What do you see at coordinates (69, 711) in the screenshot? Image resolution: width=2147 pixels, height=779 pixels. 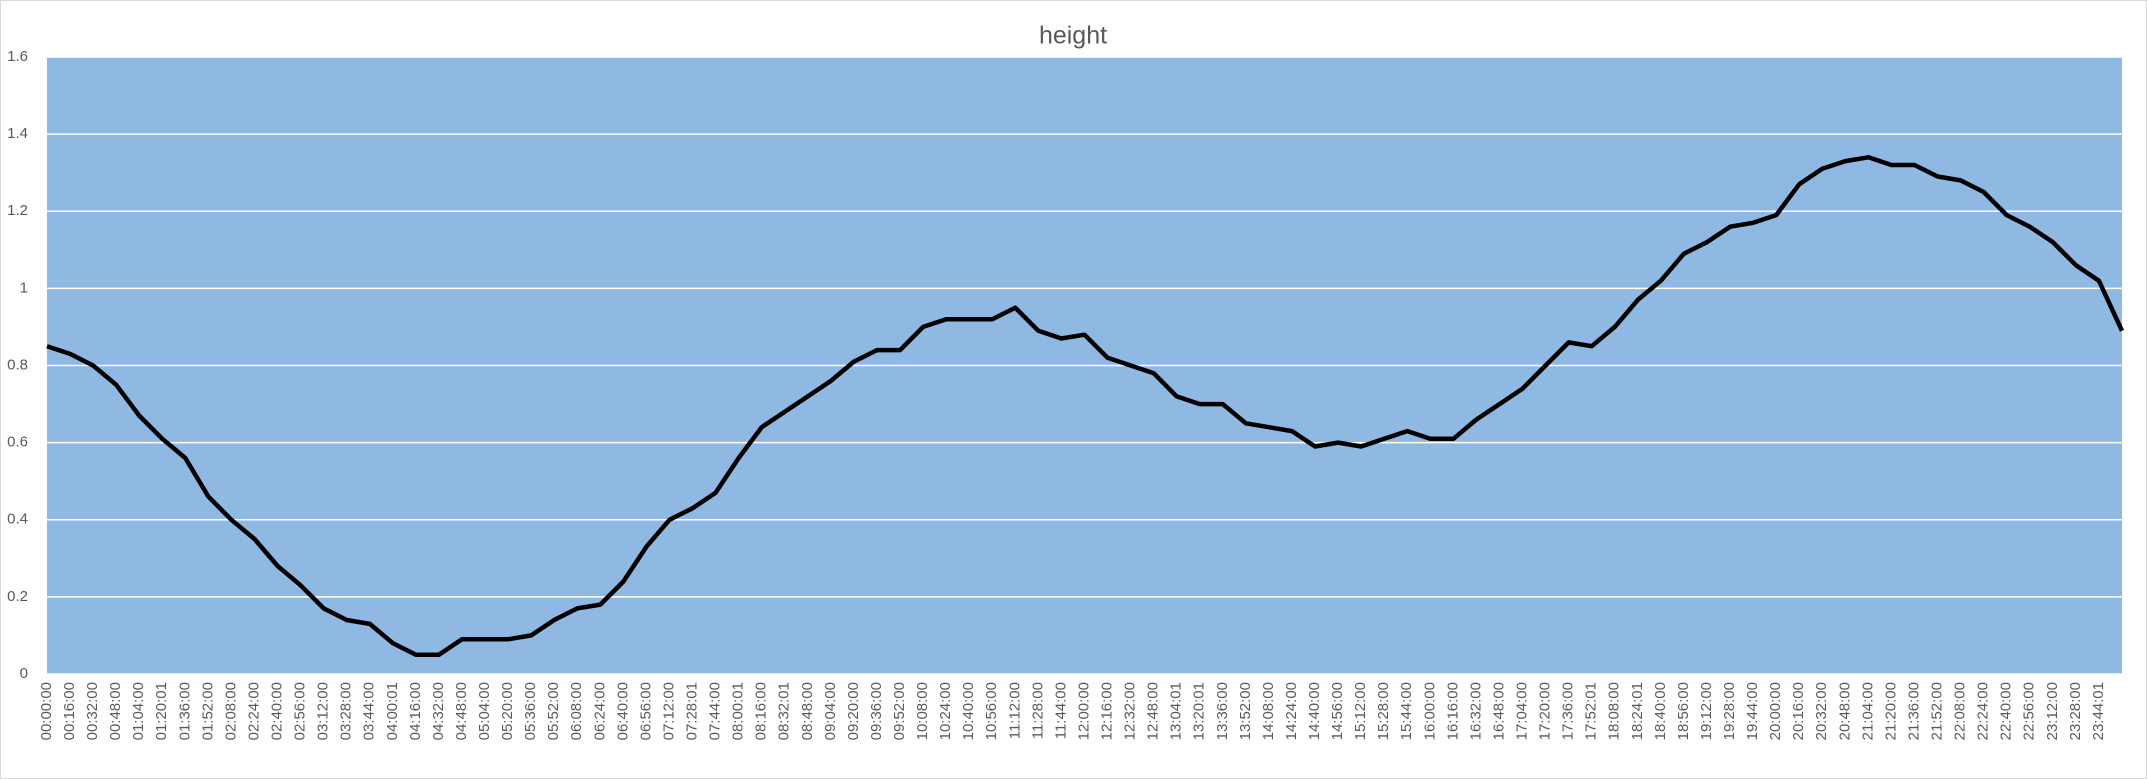 I see `x-tick-label: 00:16:00` at bounding box center [69, 711].